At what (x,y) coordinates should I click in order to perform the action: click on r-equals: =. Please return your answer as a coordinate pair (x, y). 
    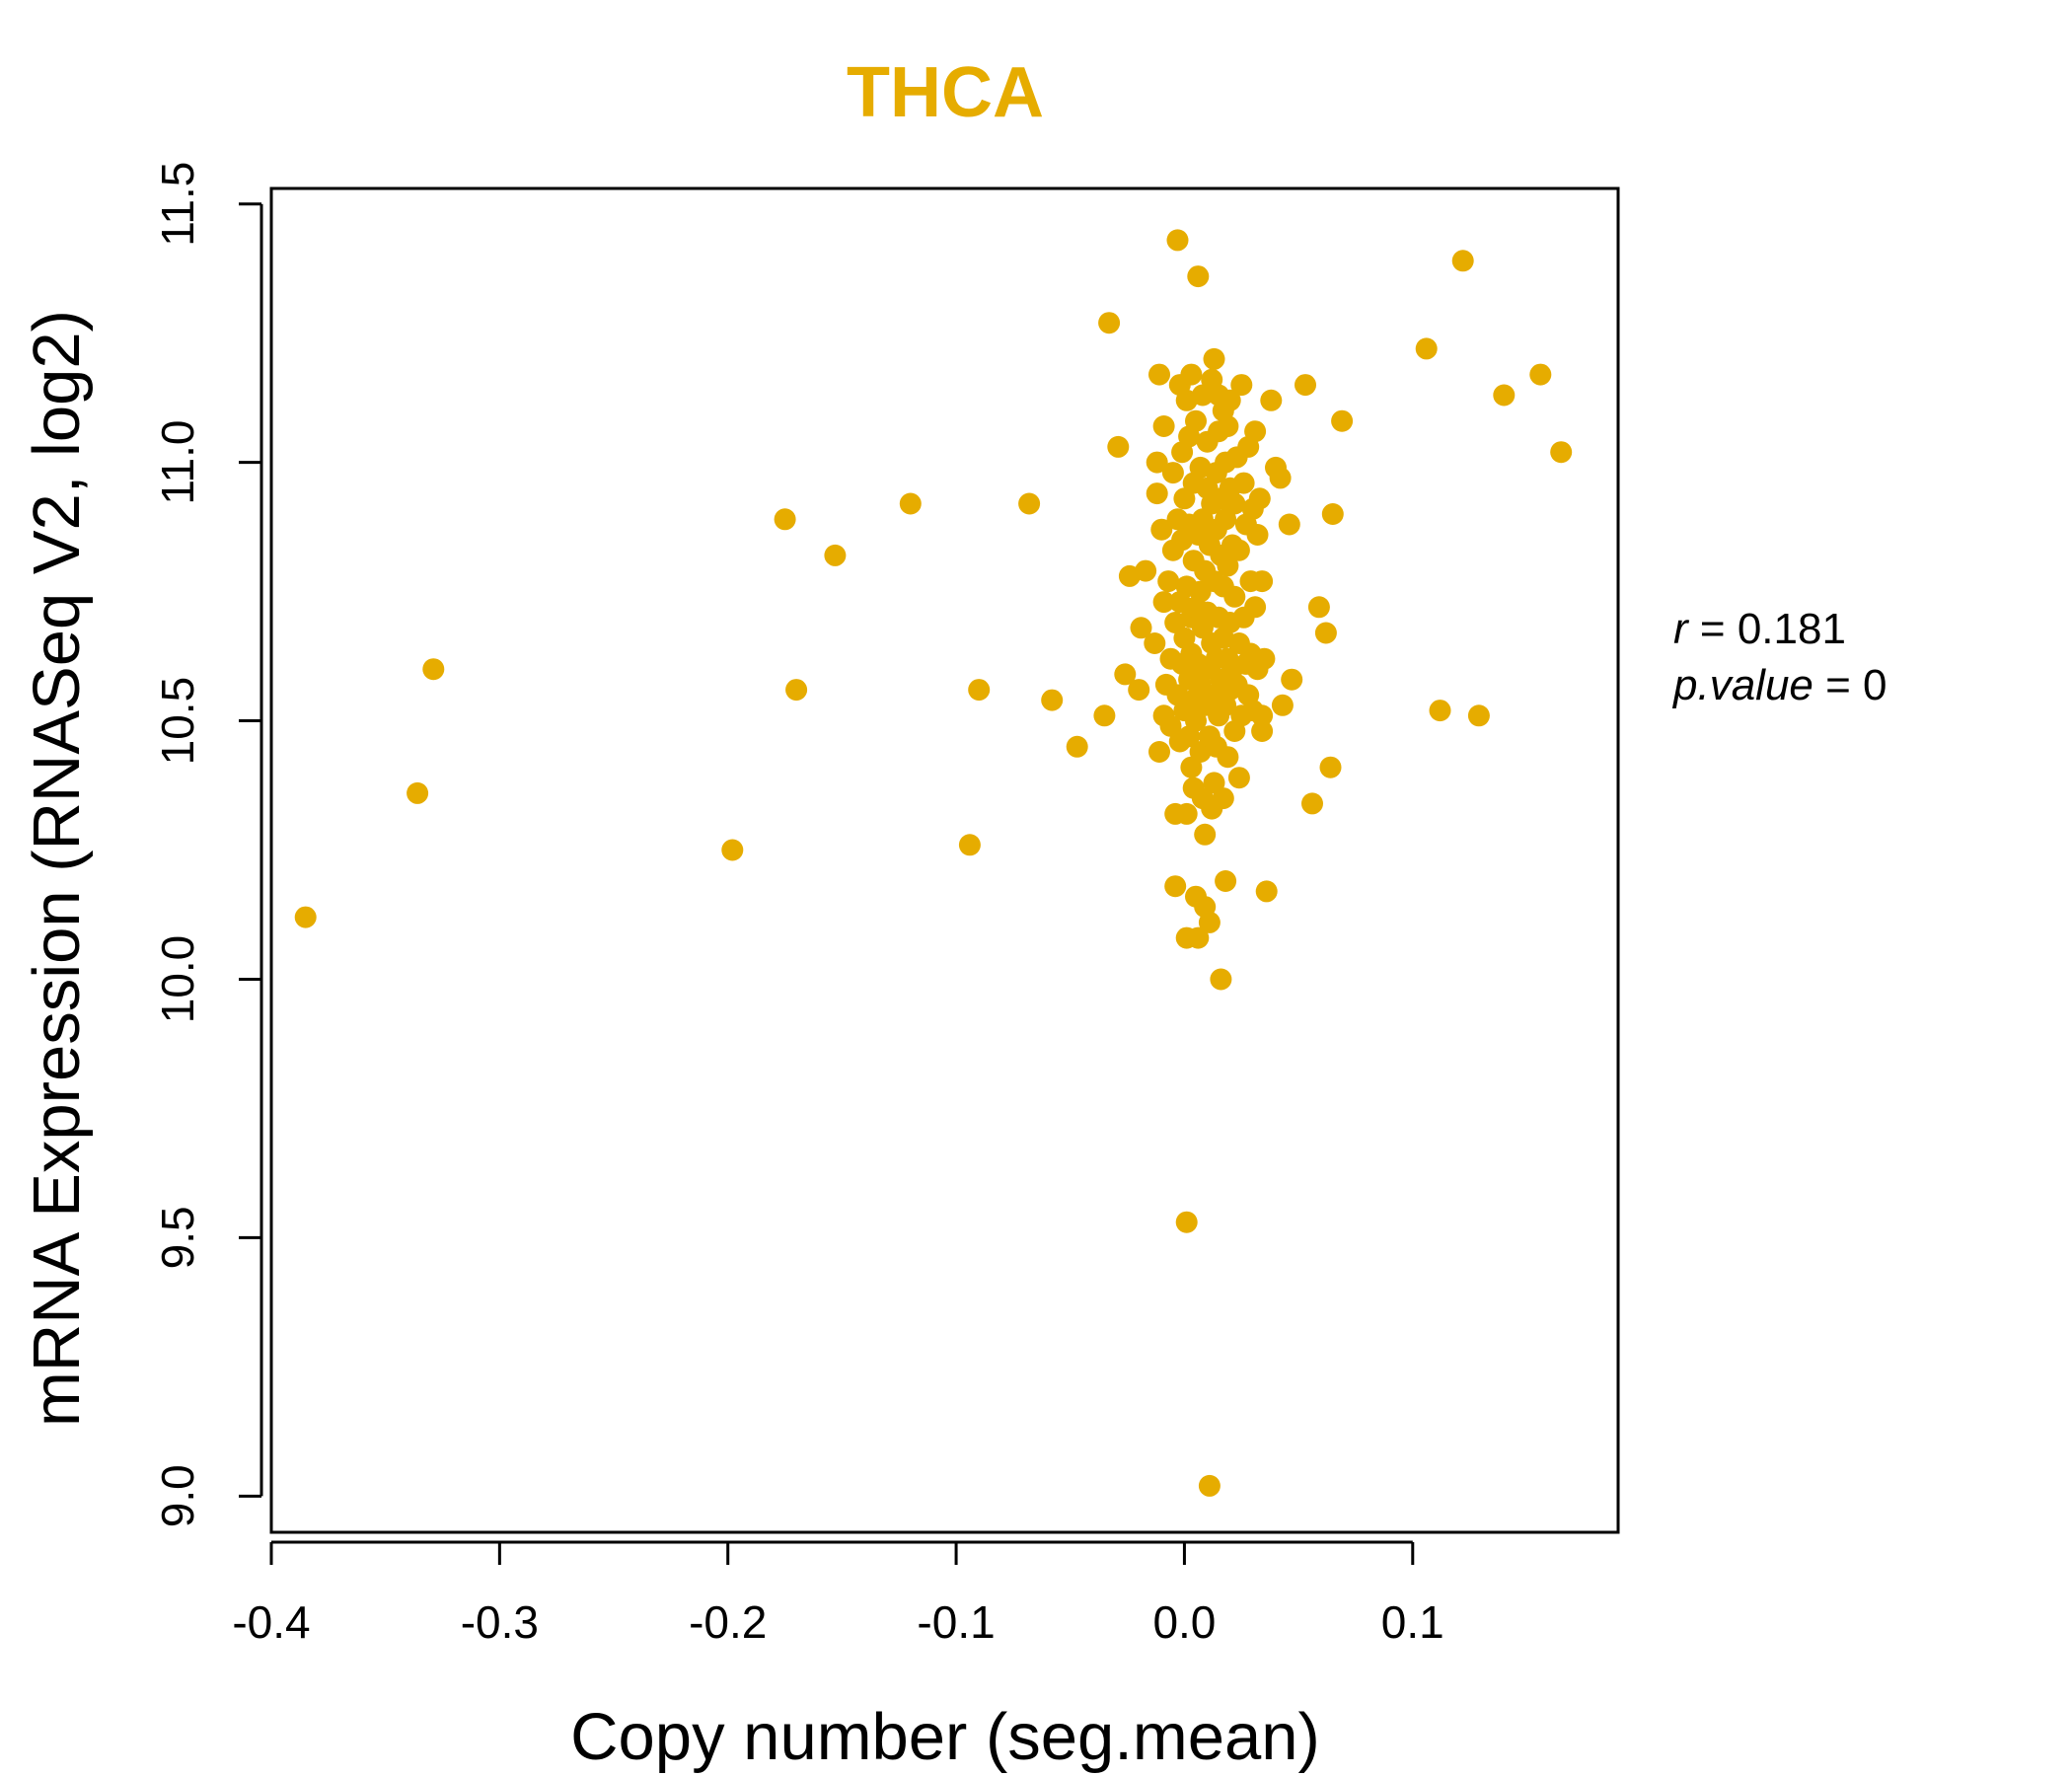
    Looking at the image, I should click on (1713, 629).